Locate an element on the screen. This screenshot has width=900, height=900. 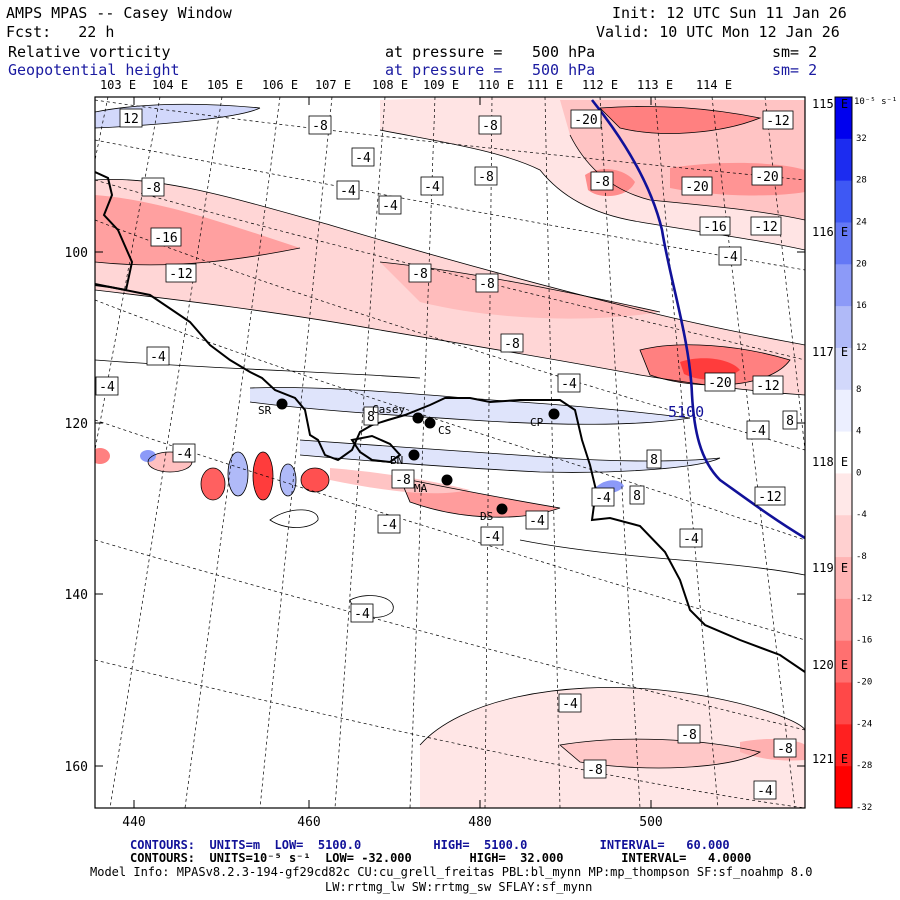
contour-label: 8 is located at coordinates (654, 459).